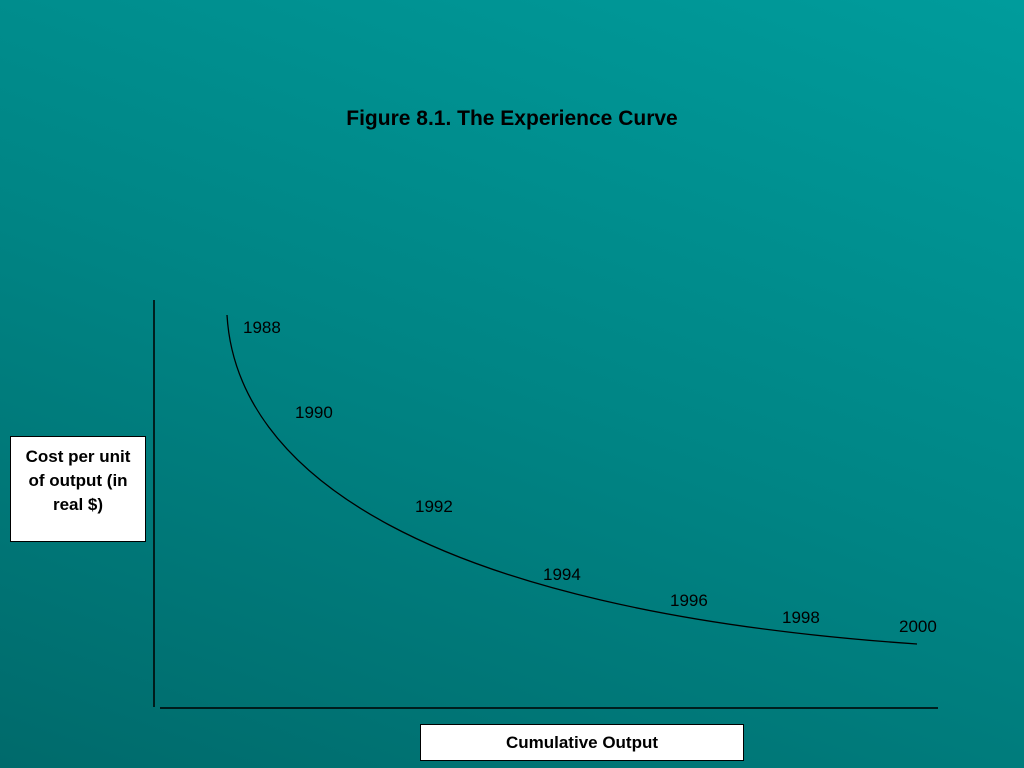 Image resolution: width=1024 pixels, height=768 pixels. Describe the element at coordinates (262, 327) in the screenshot. I see `curve-label: 1988` at that location.